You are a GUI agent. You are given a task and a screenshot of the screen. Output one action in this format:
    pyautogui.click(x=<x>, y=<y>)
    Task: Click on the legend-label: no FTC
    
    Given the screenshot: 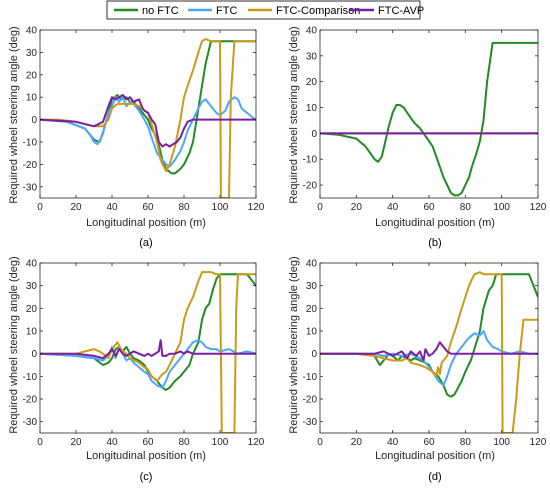 What is the action you would take?
    pyautogui.click(x=160, y=11)
    